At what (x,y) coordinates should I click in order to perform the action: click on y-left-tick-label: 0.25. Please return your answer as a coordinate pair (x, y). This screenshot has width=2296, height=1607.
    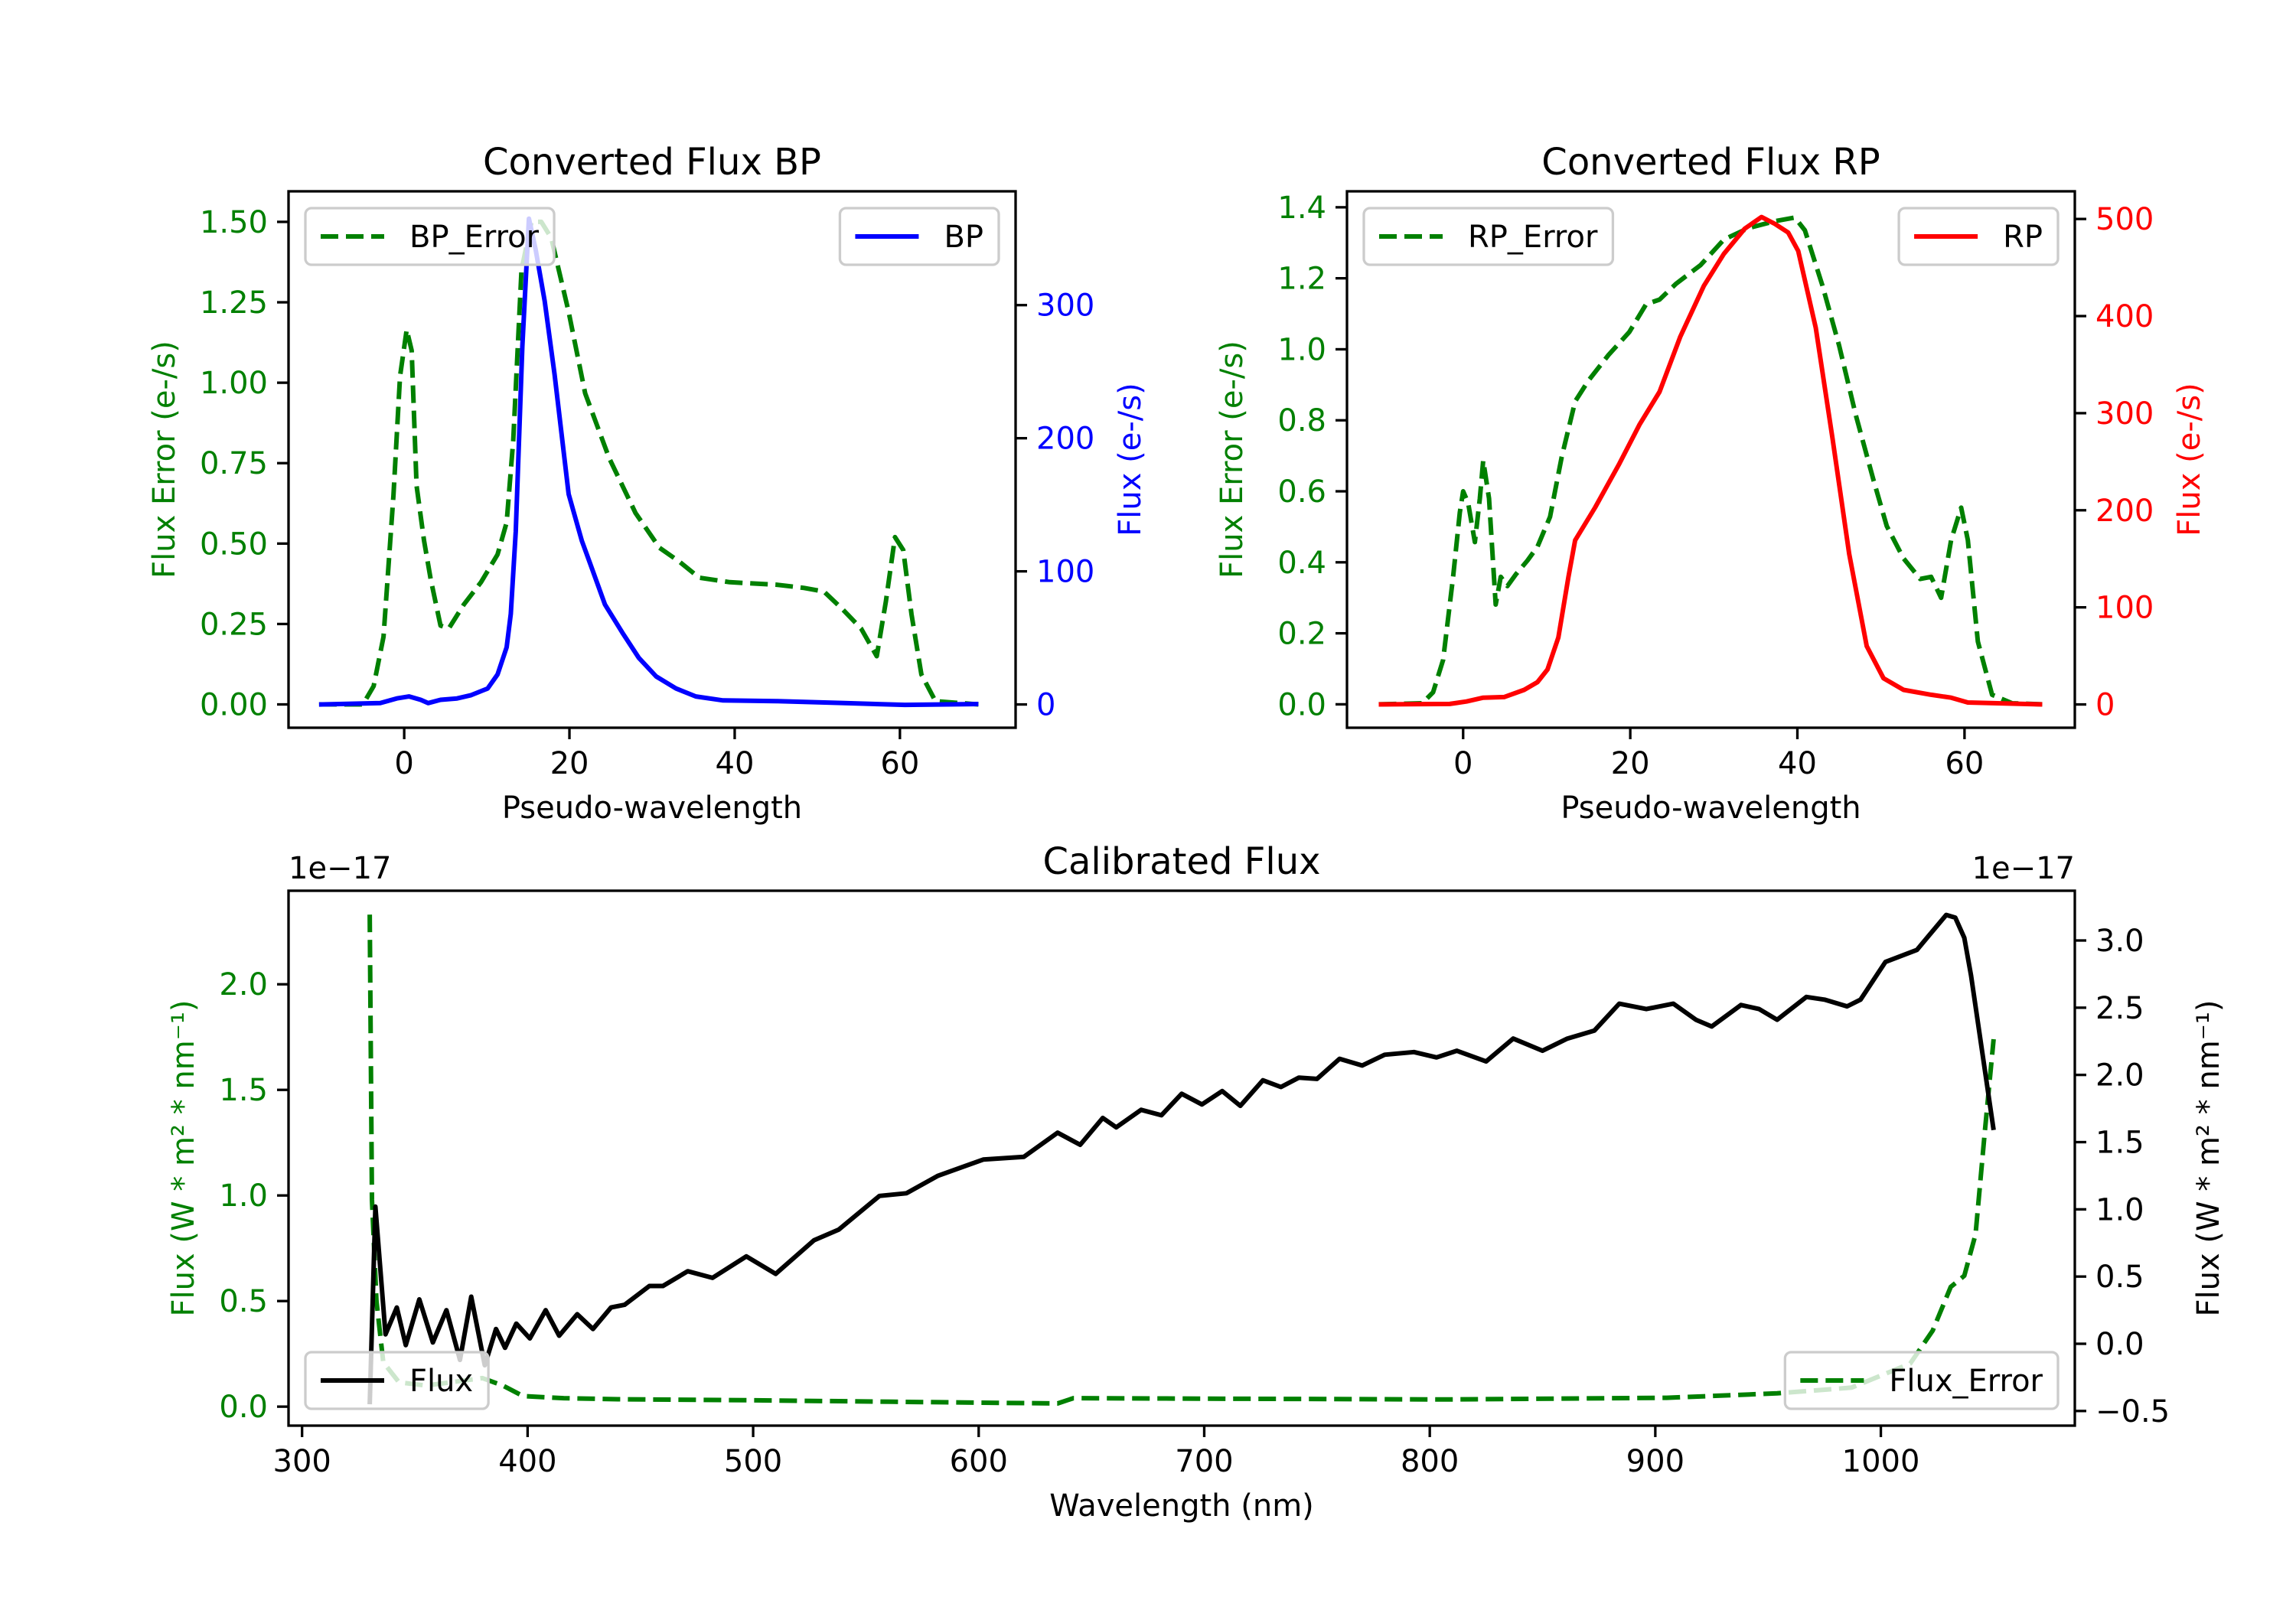
    Looking at the image, I should click on (234, 625).